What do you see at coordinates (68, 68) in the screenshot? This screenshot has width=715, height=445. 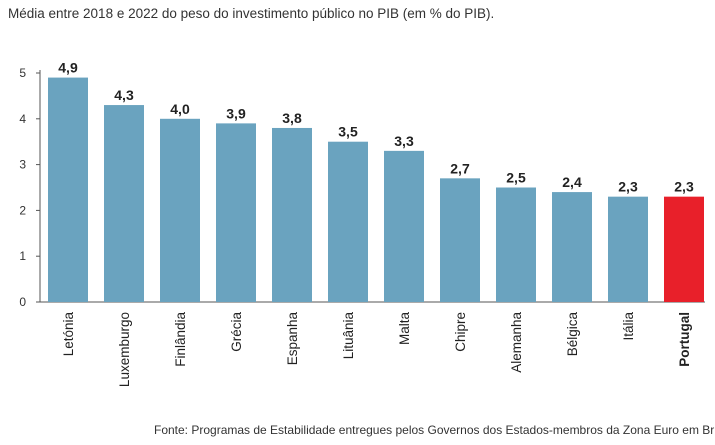 I see `value-label: 4,9` at bounding box center [68, 68].